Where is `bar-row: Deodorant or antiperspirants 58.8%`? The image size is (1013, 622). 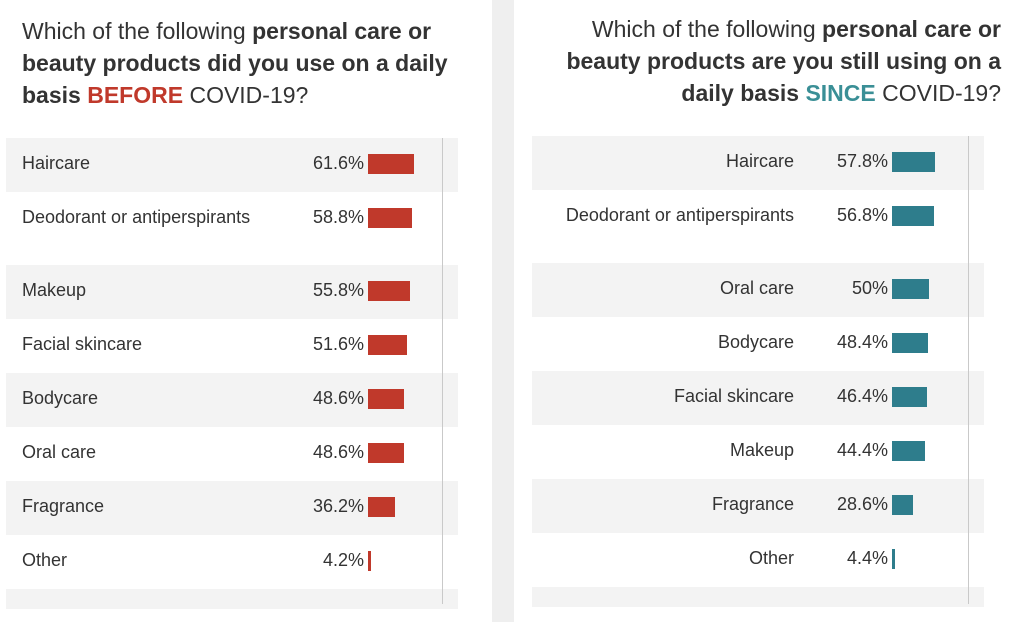 bar-row: Deodorant or antiperspirants 58.8% is located at coordinates (232, 228).